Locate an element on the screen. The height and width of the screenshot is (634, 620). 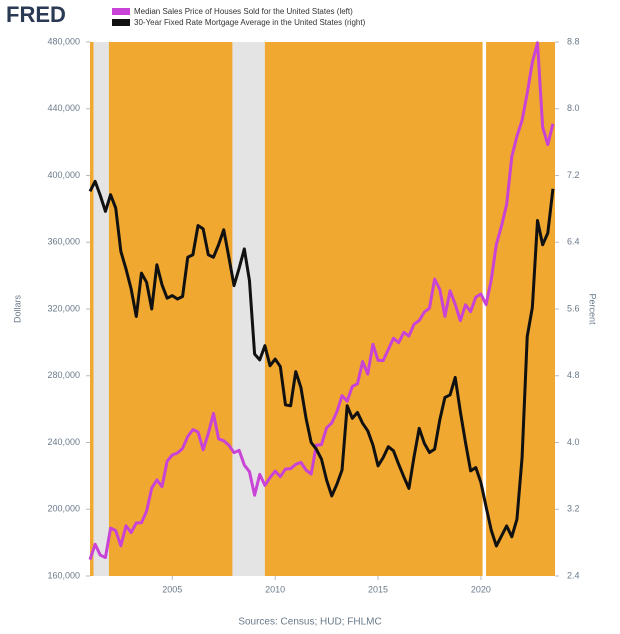
x-tick-label: 2015 is located at coordinates (378, 589).